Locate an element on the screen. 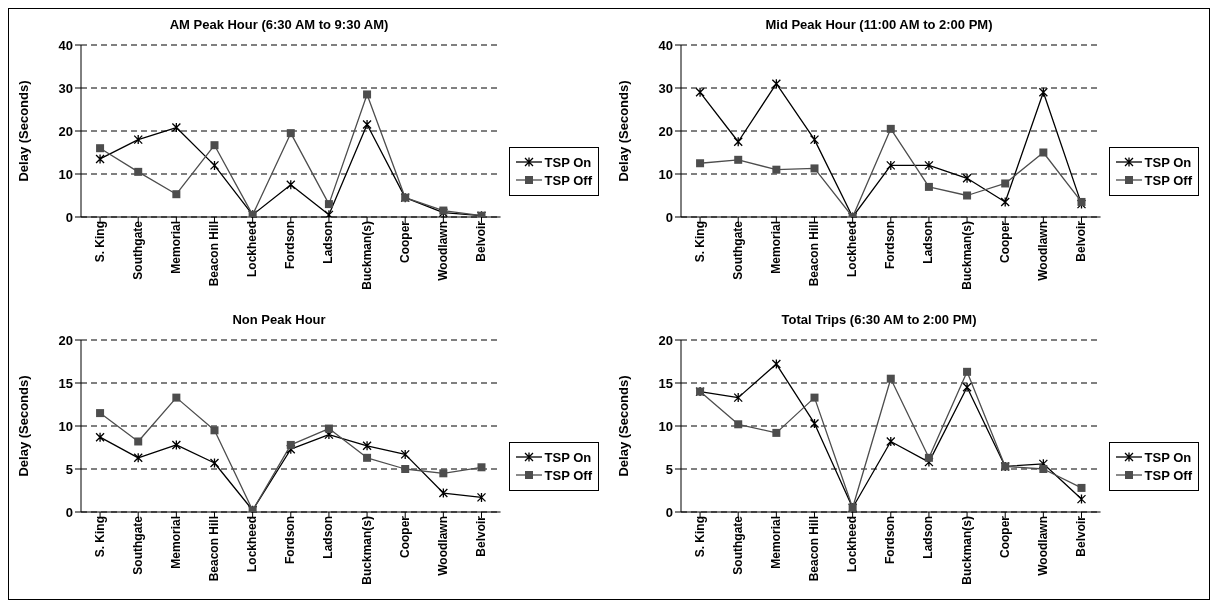 This screenshot has width=1218, height=608. chart-title: Mid Peak Hour (11:00 AM to 2:00 PM) is located at coordinates (879, 25).